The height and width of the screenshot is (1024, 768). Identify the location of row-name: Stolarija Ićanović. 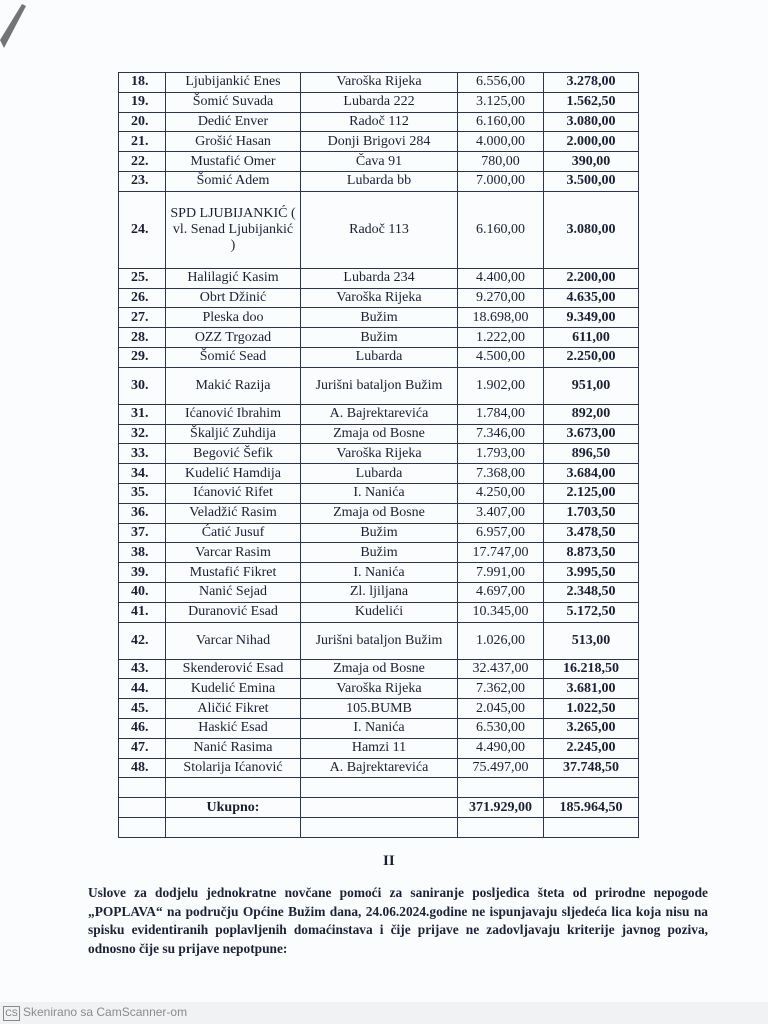
(233, 768).